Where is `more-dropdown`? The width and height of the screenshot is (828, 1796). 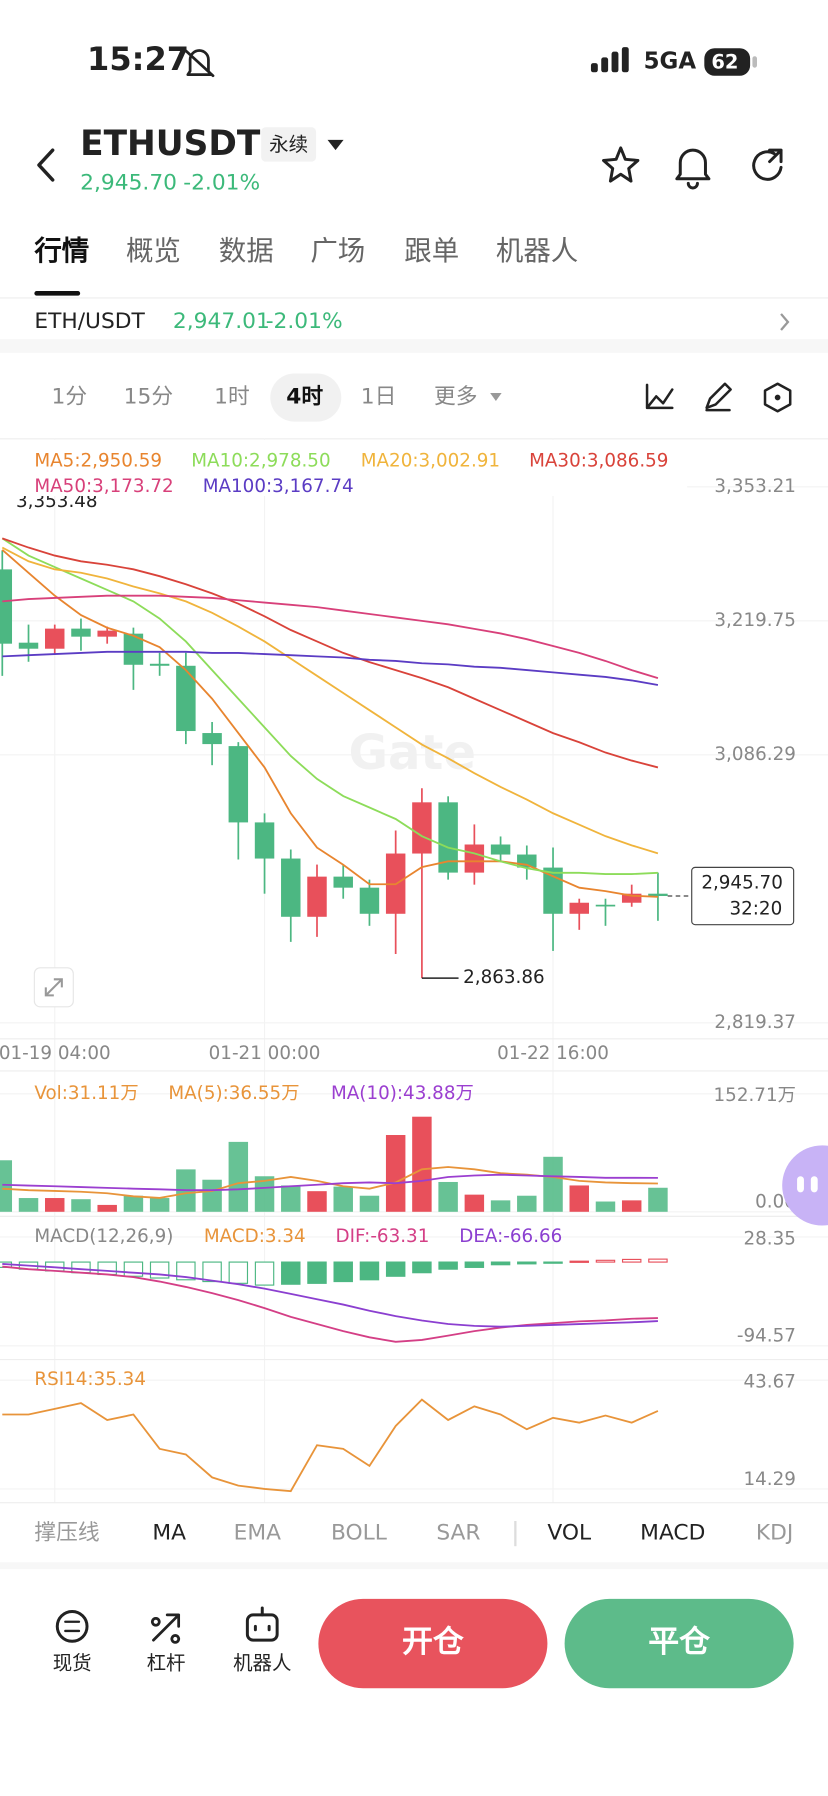
more-dropdown is located at coordinates (496, 396).